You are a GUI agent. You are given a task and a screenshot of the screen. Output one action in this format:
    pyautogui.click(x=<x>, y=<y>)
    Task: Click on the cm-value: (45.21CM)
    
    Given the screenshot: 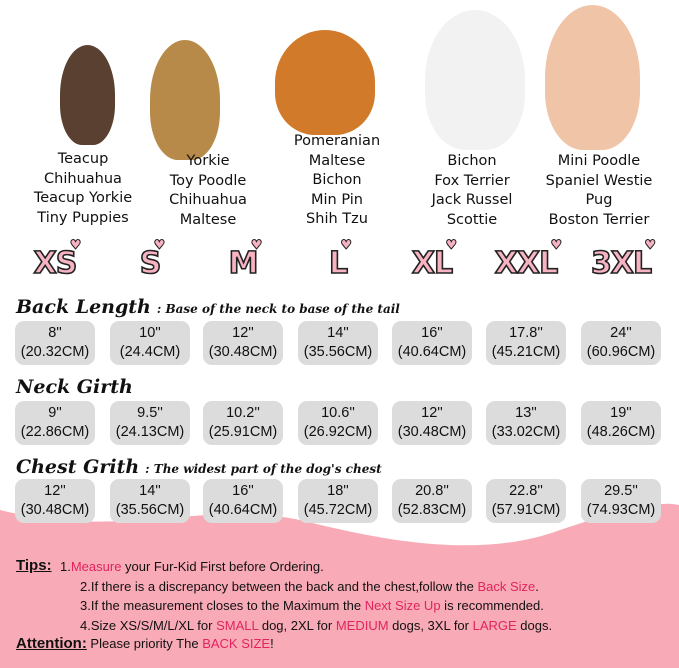 What is the action you would take?
    pyautogui.click(x=526, y=352)
    